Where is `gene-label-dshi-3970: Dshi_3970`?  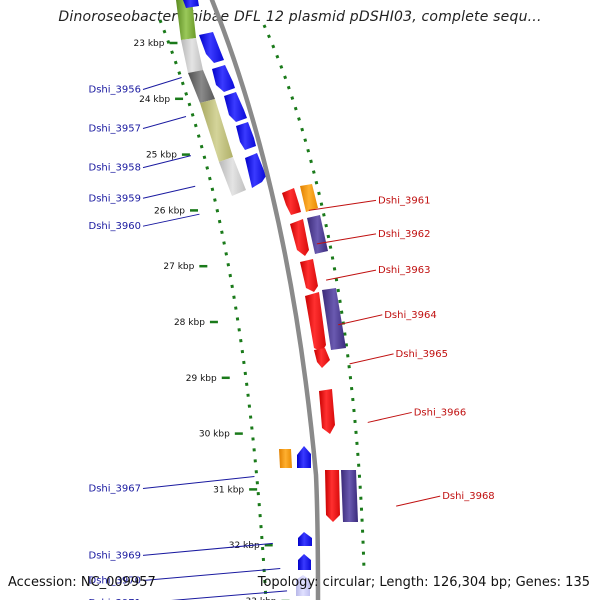 gene-label-dshi-3970: Dshi_3970 is located at coordinates (115, 581).